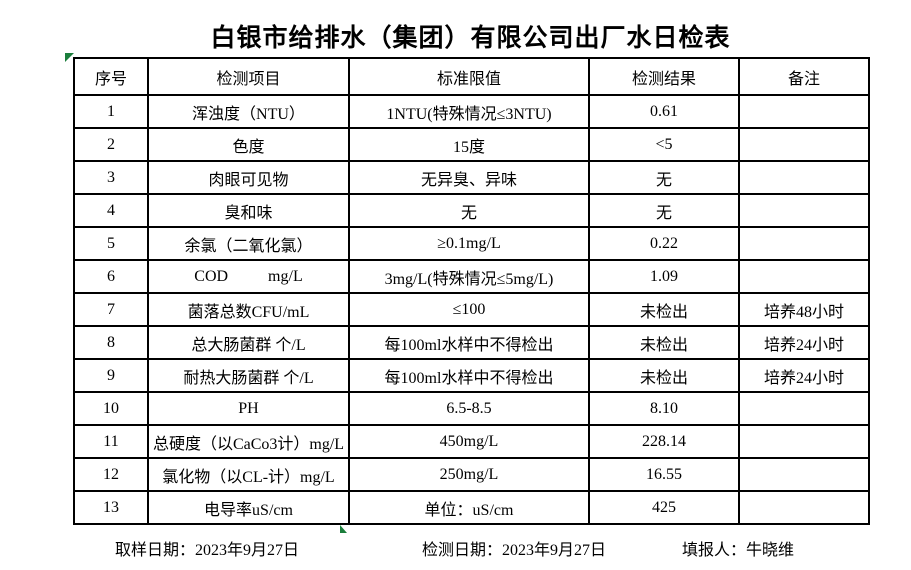  I want to click on header-limit: 标准限值, so click(469, 76).